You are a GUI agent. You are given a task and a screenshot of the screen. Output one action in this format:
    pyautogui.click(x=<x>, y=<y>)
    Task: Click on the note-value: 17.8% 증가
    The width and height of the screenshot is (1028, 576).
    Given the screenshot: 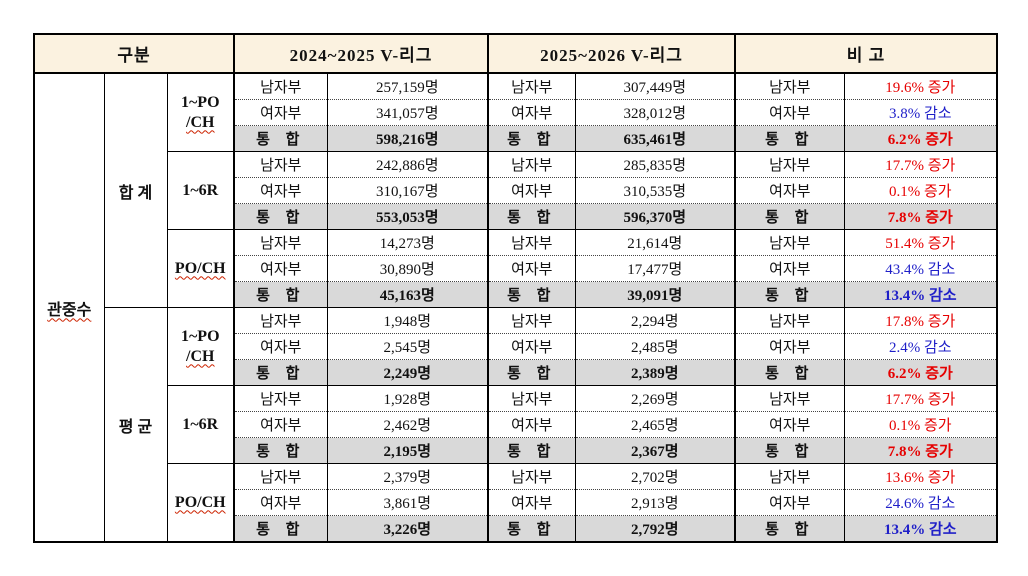 What is the action you would take?
    pyautogui.click(x=920, y=320)
    